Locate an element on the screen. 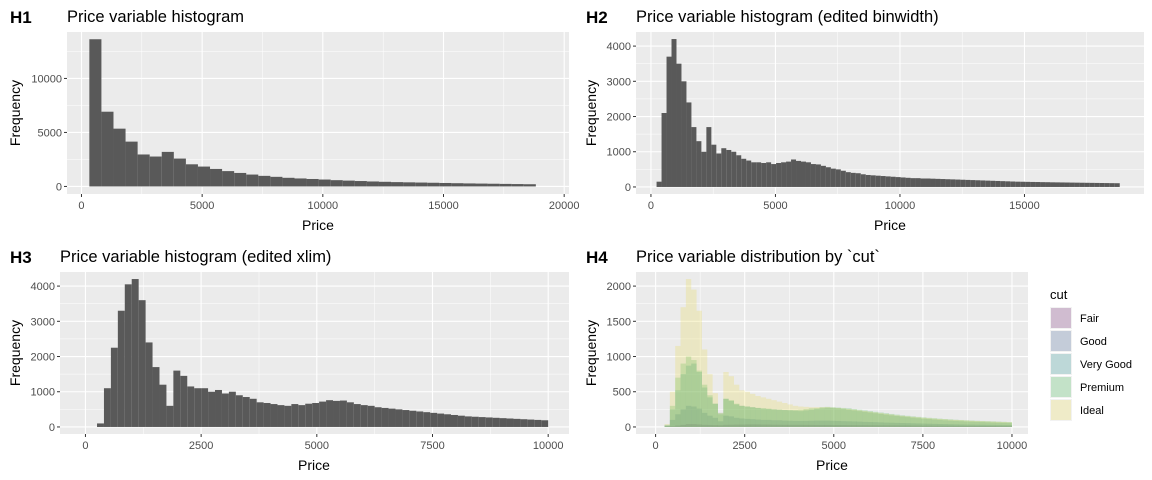 This screenshot has height=480, width=1152. x-tick-label: 10000 is located at coordinates (548, 446).